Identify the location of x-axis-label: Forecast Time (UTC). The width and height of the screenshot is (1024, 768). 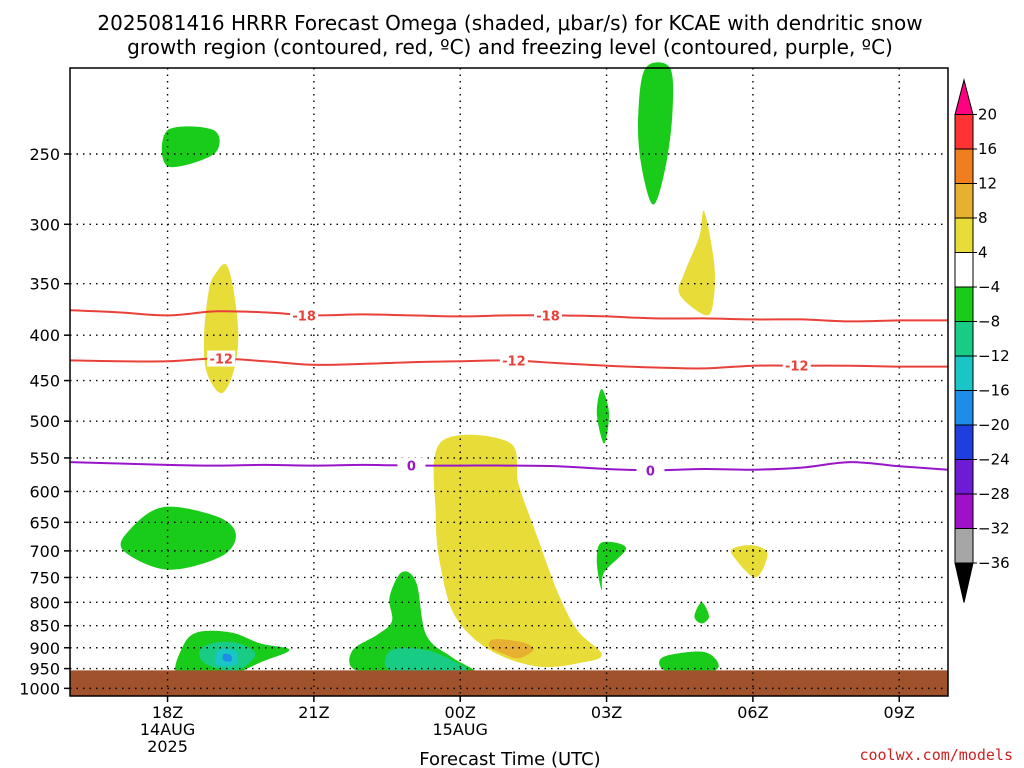
(509, 758).